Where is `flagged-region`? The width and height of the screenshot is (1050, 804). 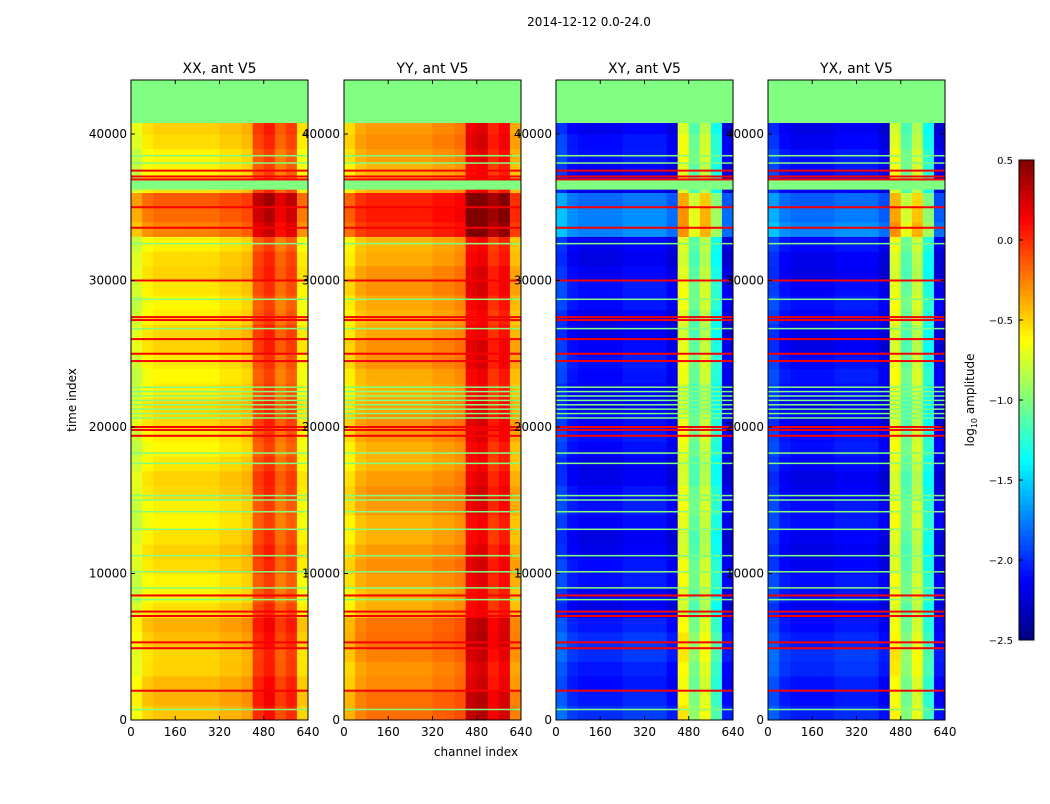
flagged-region is located at coordinates (644, 184).